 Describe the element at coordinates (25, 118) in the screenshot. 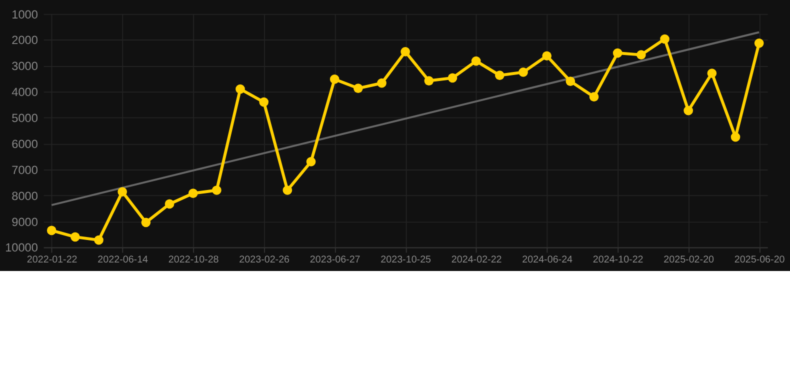

I see `y-tick-label: 5000` at that location.